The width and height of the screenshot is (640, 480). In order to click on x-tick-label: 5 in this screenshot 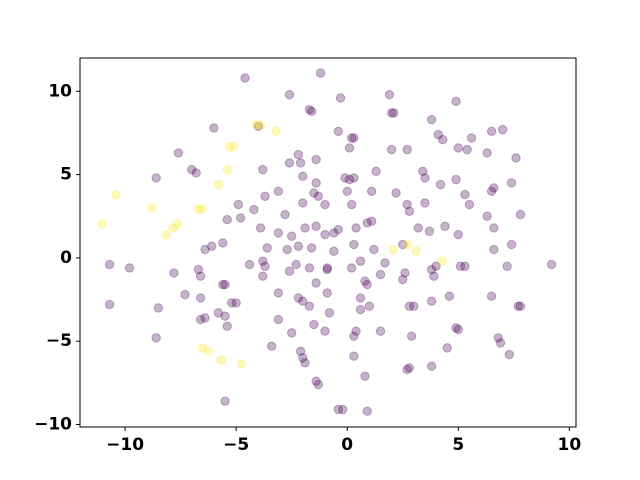, I will do `click(458, 445)`.